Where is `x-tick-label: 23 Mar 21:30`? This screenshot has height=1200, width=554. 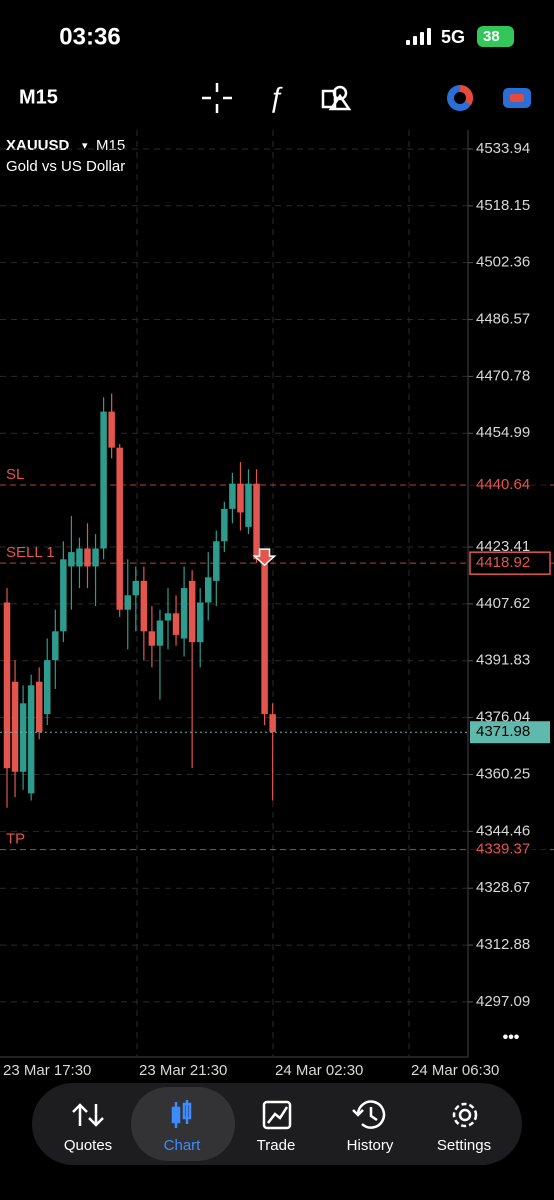 x-tick-label: 23 Mar 21:30 is located at coordinates (183, 1070).